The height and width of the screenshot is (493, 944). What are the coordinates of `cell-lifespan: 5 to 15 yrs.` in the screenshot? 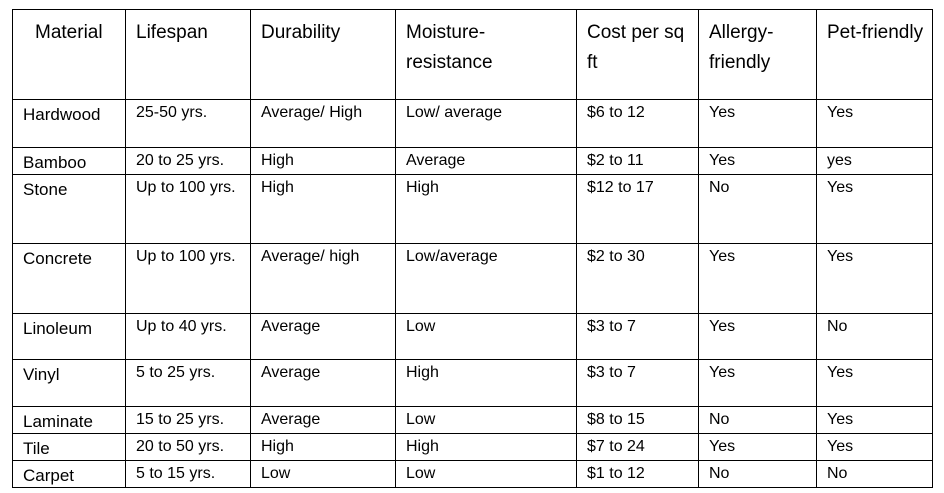 It's located at (188, 474).